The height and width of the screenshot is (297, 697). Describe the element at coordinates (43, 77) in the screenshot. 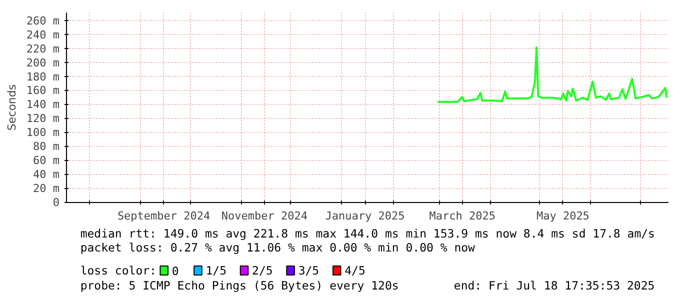

I see `y-tick-label: 180 m` at that location.